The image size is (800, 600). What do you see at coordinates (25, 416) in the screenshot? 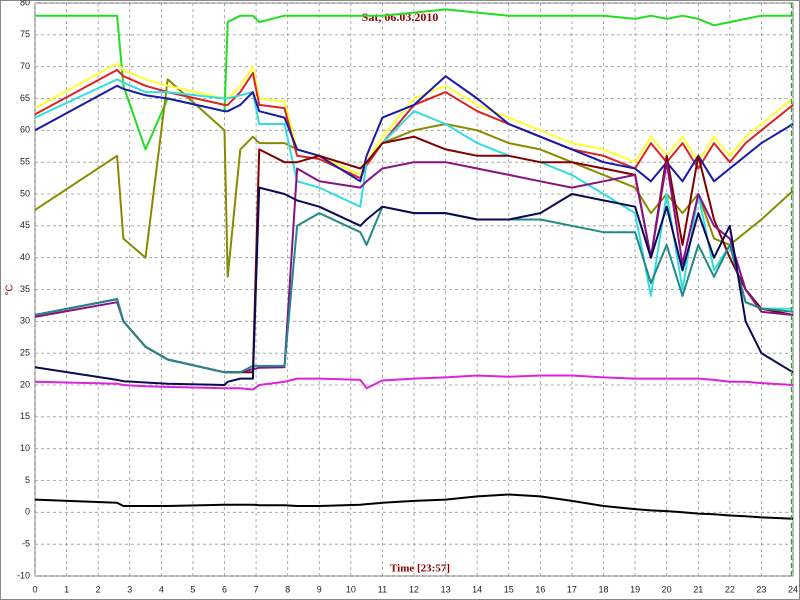
I see `y-tick-label: 15` at bounding box center [25, 416].